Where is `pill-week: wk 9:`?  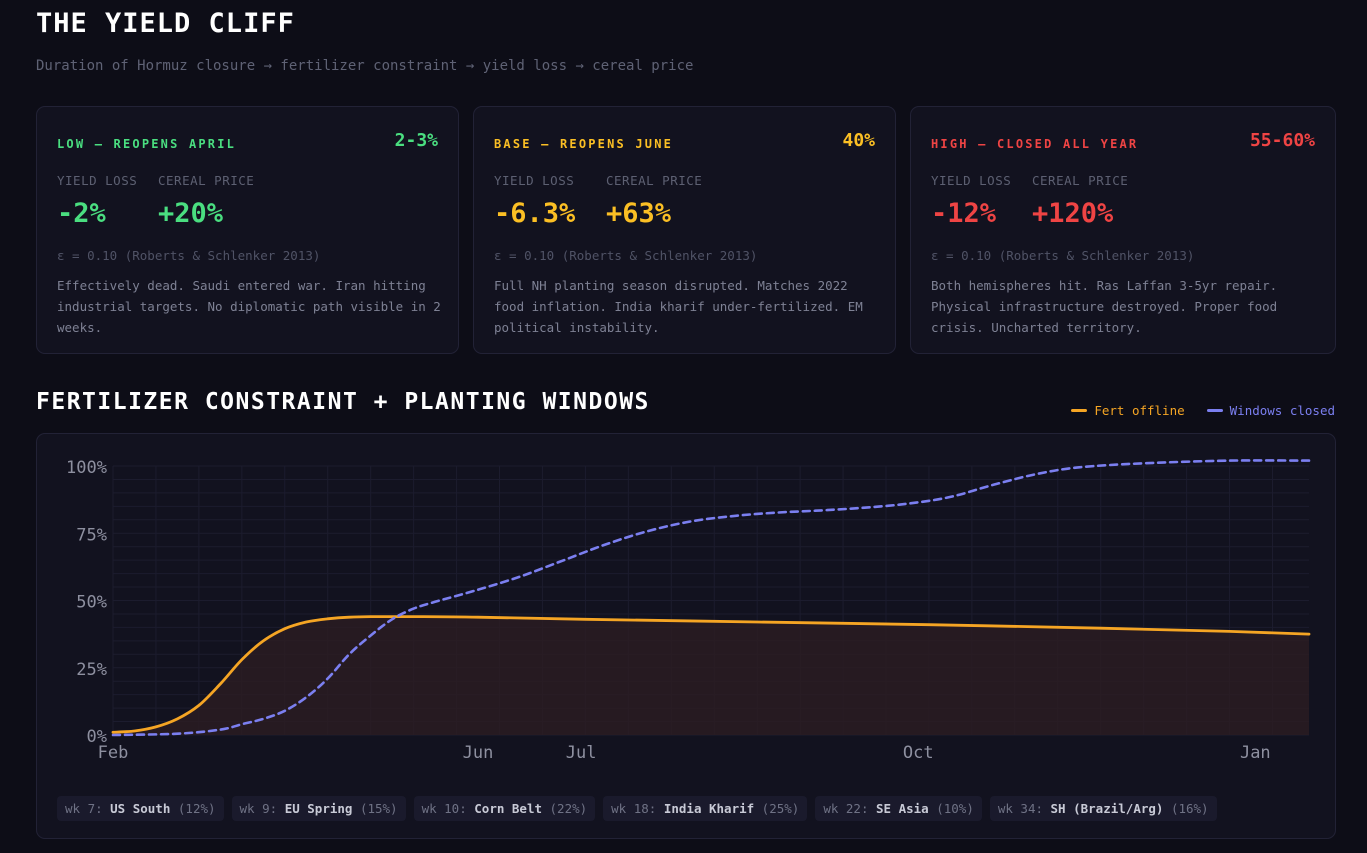
pill-week: wk 9: is located at coordinates (262, 808).